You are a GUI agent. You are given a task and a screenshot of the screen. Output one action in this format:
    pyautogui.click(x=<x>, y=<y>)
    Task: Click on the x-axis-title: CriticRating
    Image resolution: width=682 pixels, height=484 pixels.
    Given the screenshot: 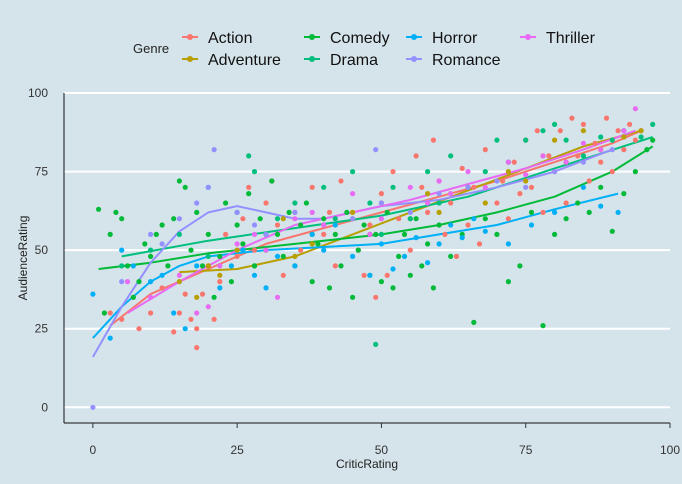 What is the action you would take?
    pyautogui.click(x=367, y=464)
    